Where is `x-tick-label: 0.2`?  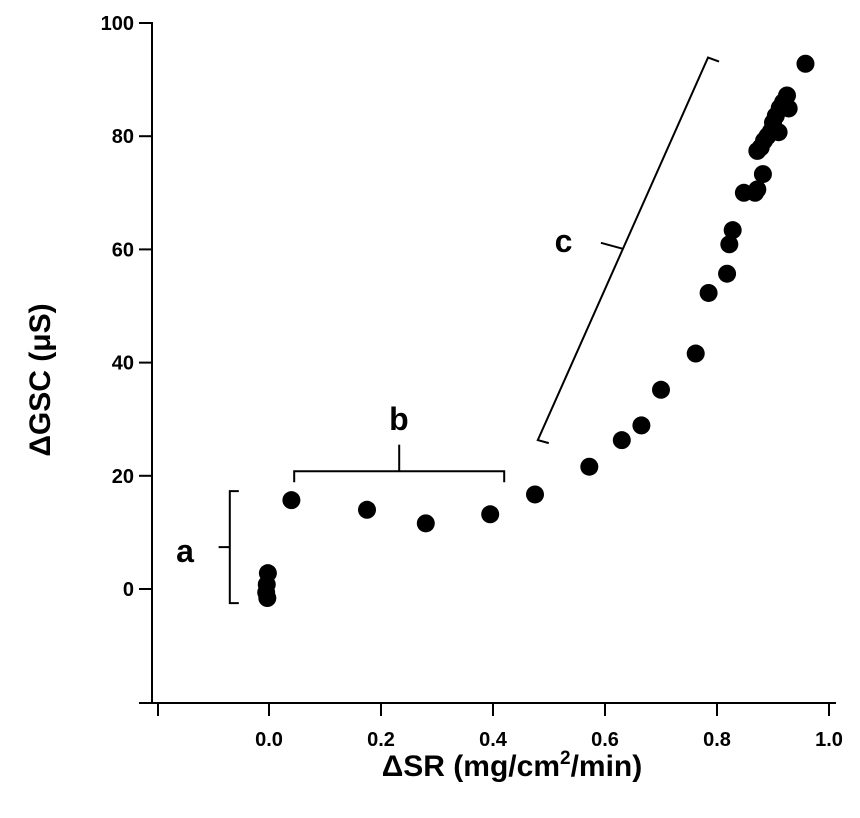
x-tick-label: 0.2 is located at coordinates (381, 740).